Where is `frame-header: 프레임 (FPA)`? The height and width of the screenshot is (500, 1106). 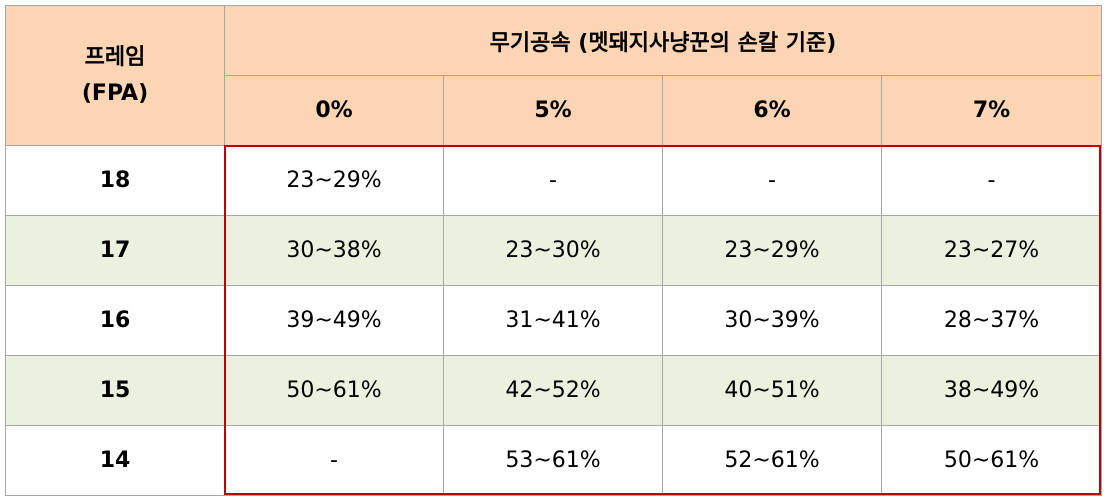 frame-header: 프레임 (FPA) is located at coordinates (115, 75).